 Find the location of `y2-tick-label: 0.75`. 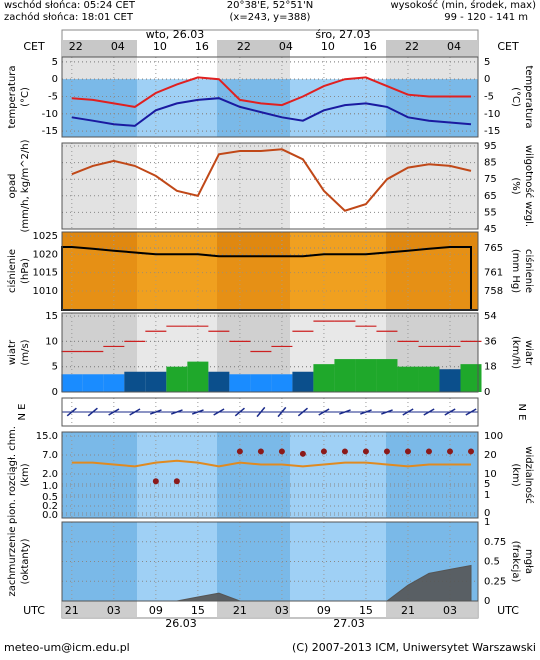

y2-tick-label: 0.75 is located at coordinates (495, 542).